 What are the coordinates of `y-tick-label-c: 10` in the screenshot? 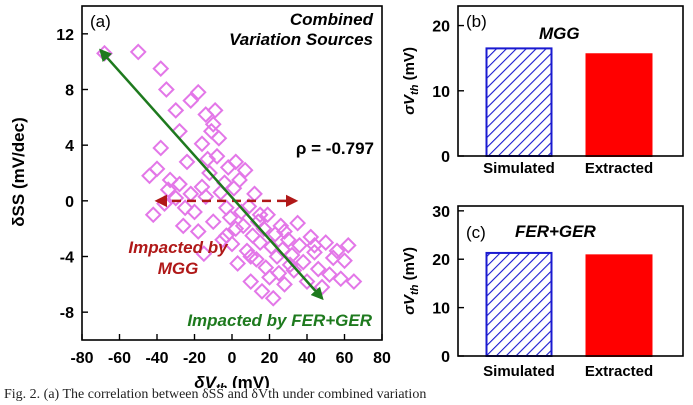 It's located at (441, 309).